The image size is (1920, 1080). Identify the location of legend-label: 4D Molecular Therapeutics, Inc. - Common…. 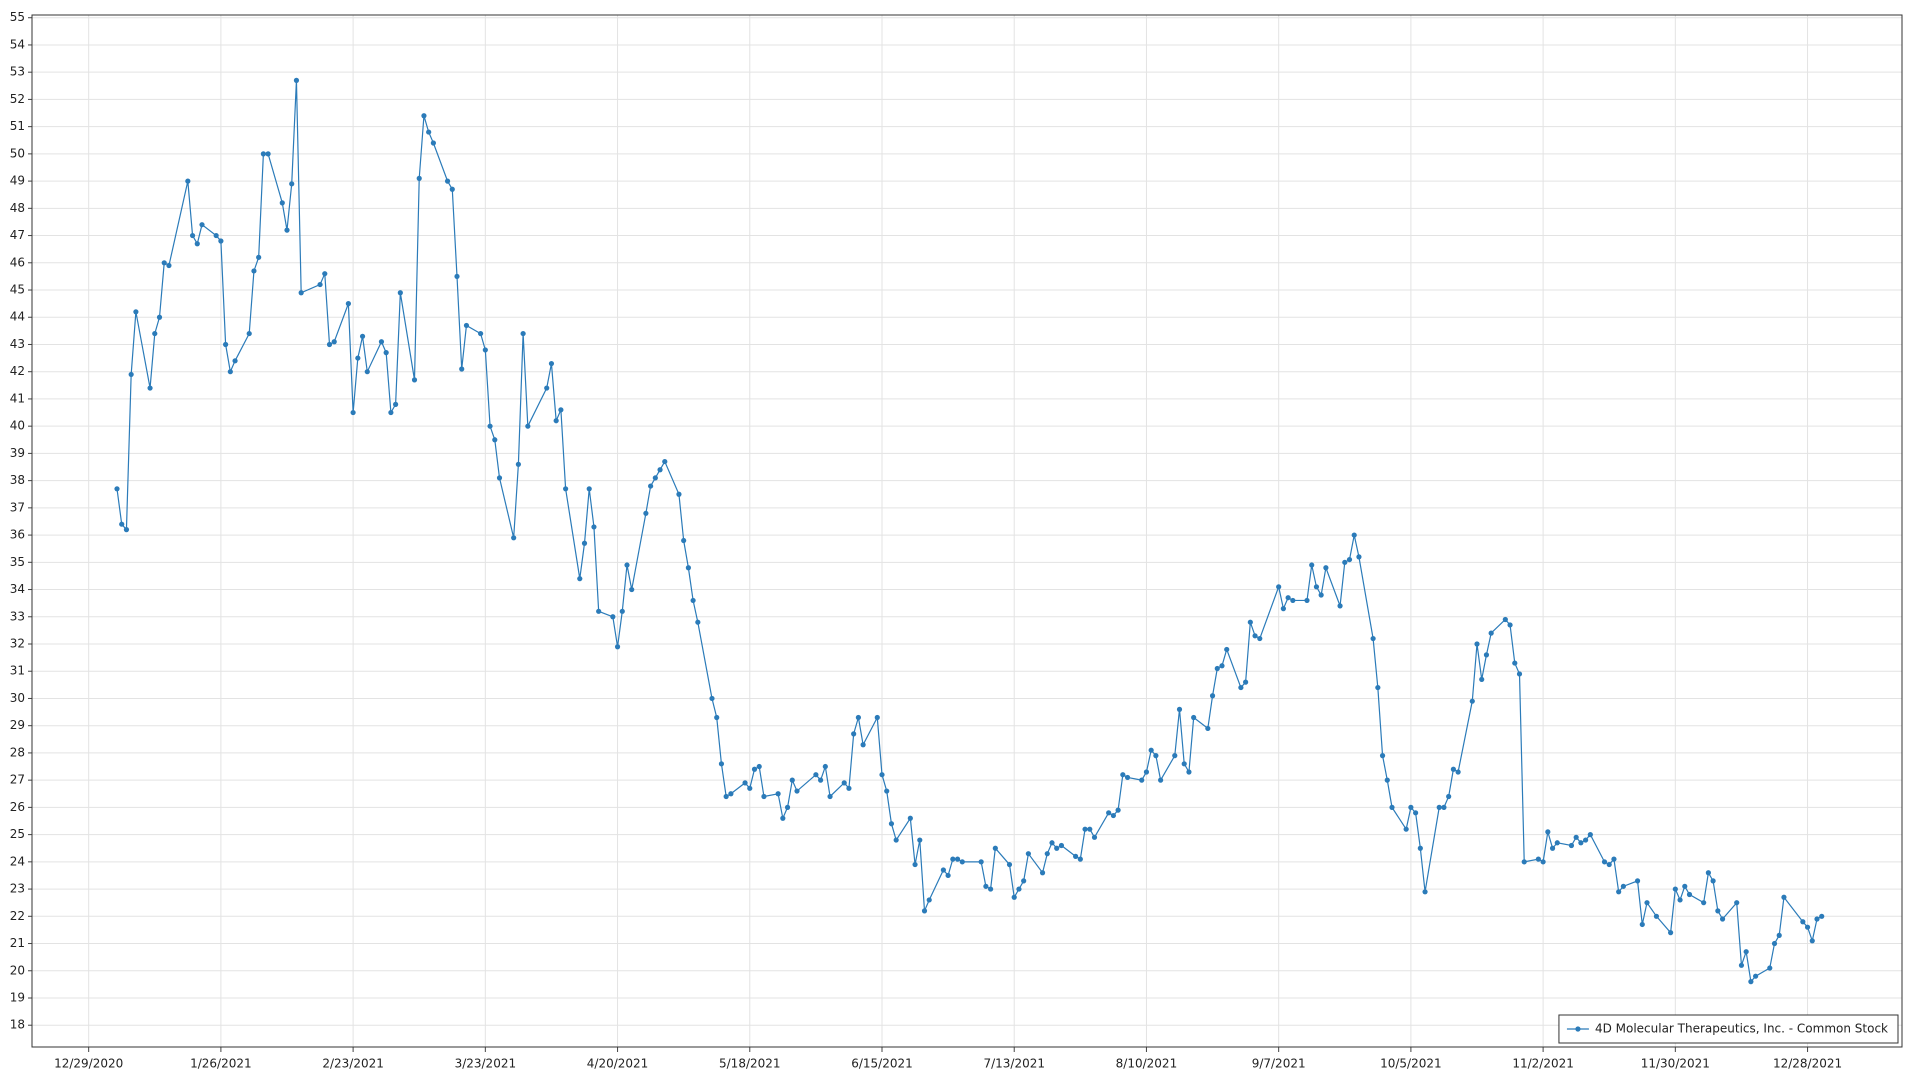
(1741, 1029).